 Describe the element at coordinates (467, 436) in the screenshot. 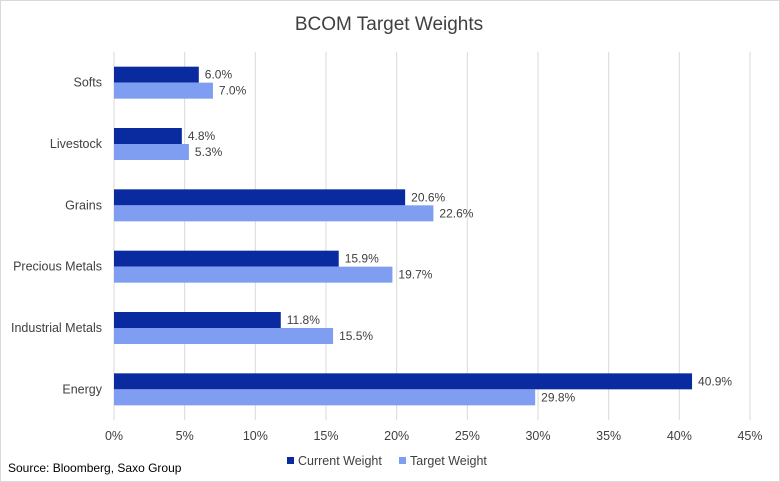

I see `x-tick-label: 25%` at that location.